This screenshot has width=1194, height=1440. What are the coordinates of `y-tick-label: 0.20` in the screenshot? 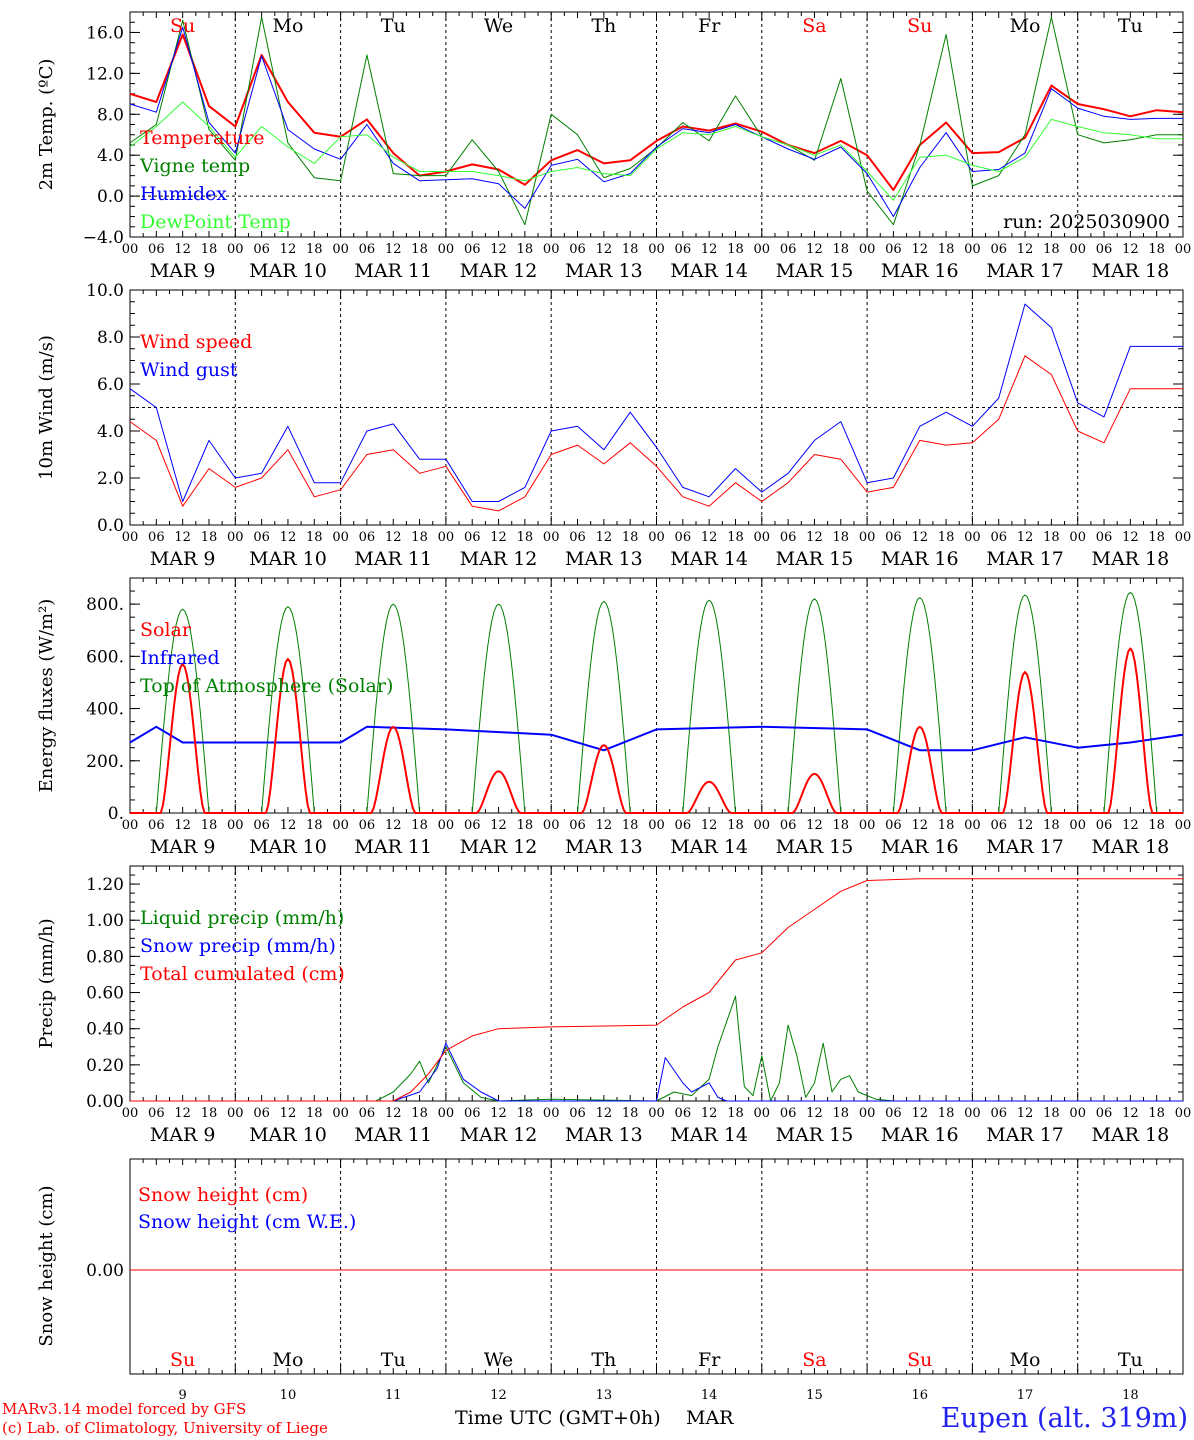 It's located at (105, 1066).